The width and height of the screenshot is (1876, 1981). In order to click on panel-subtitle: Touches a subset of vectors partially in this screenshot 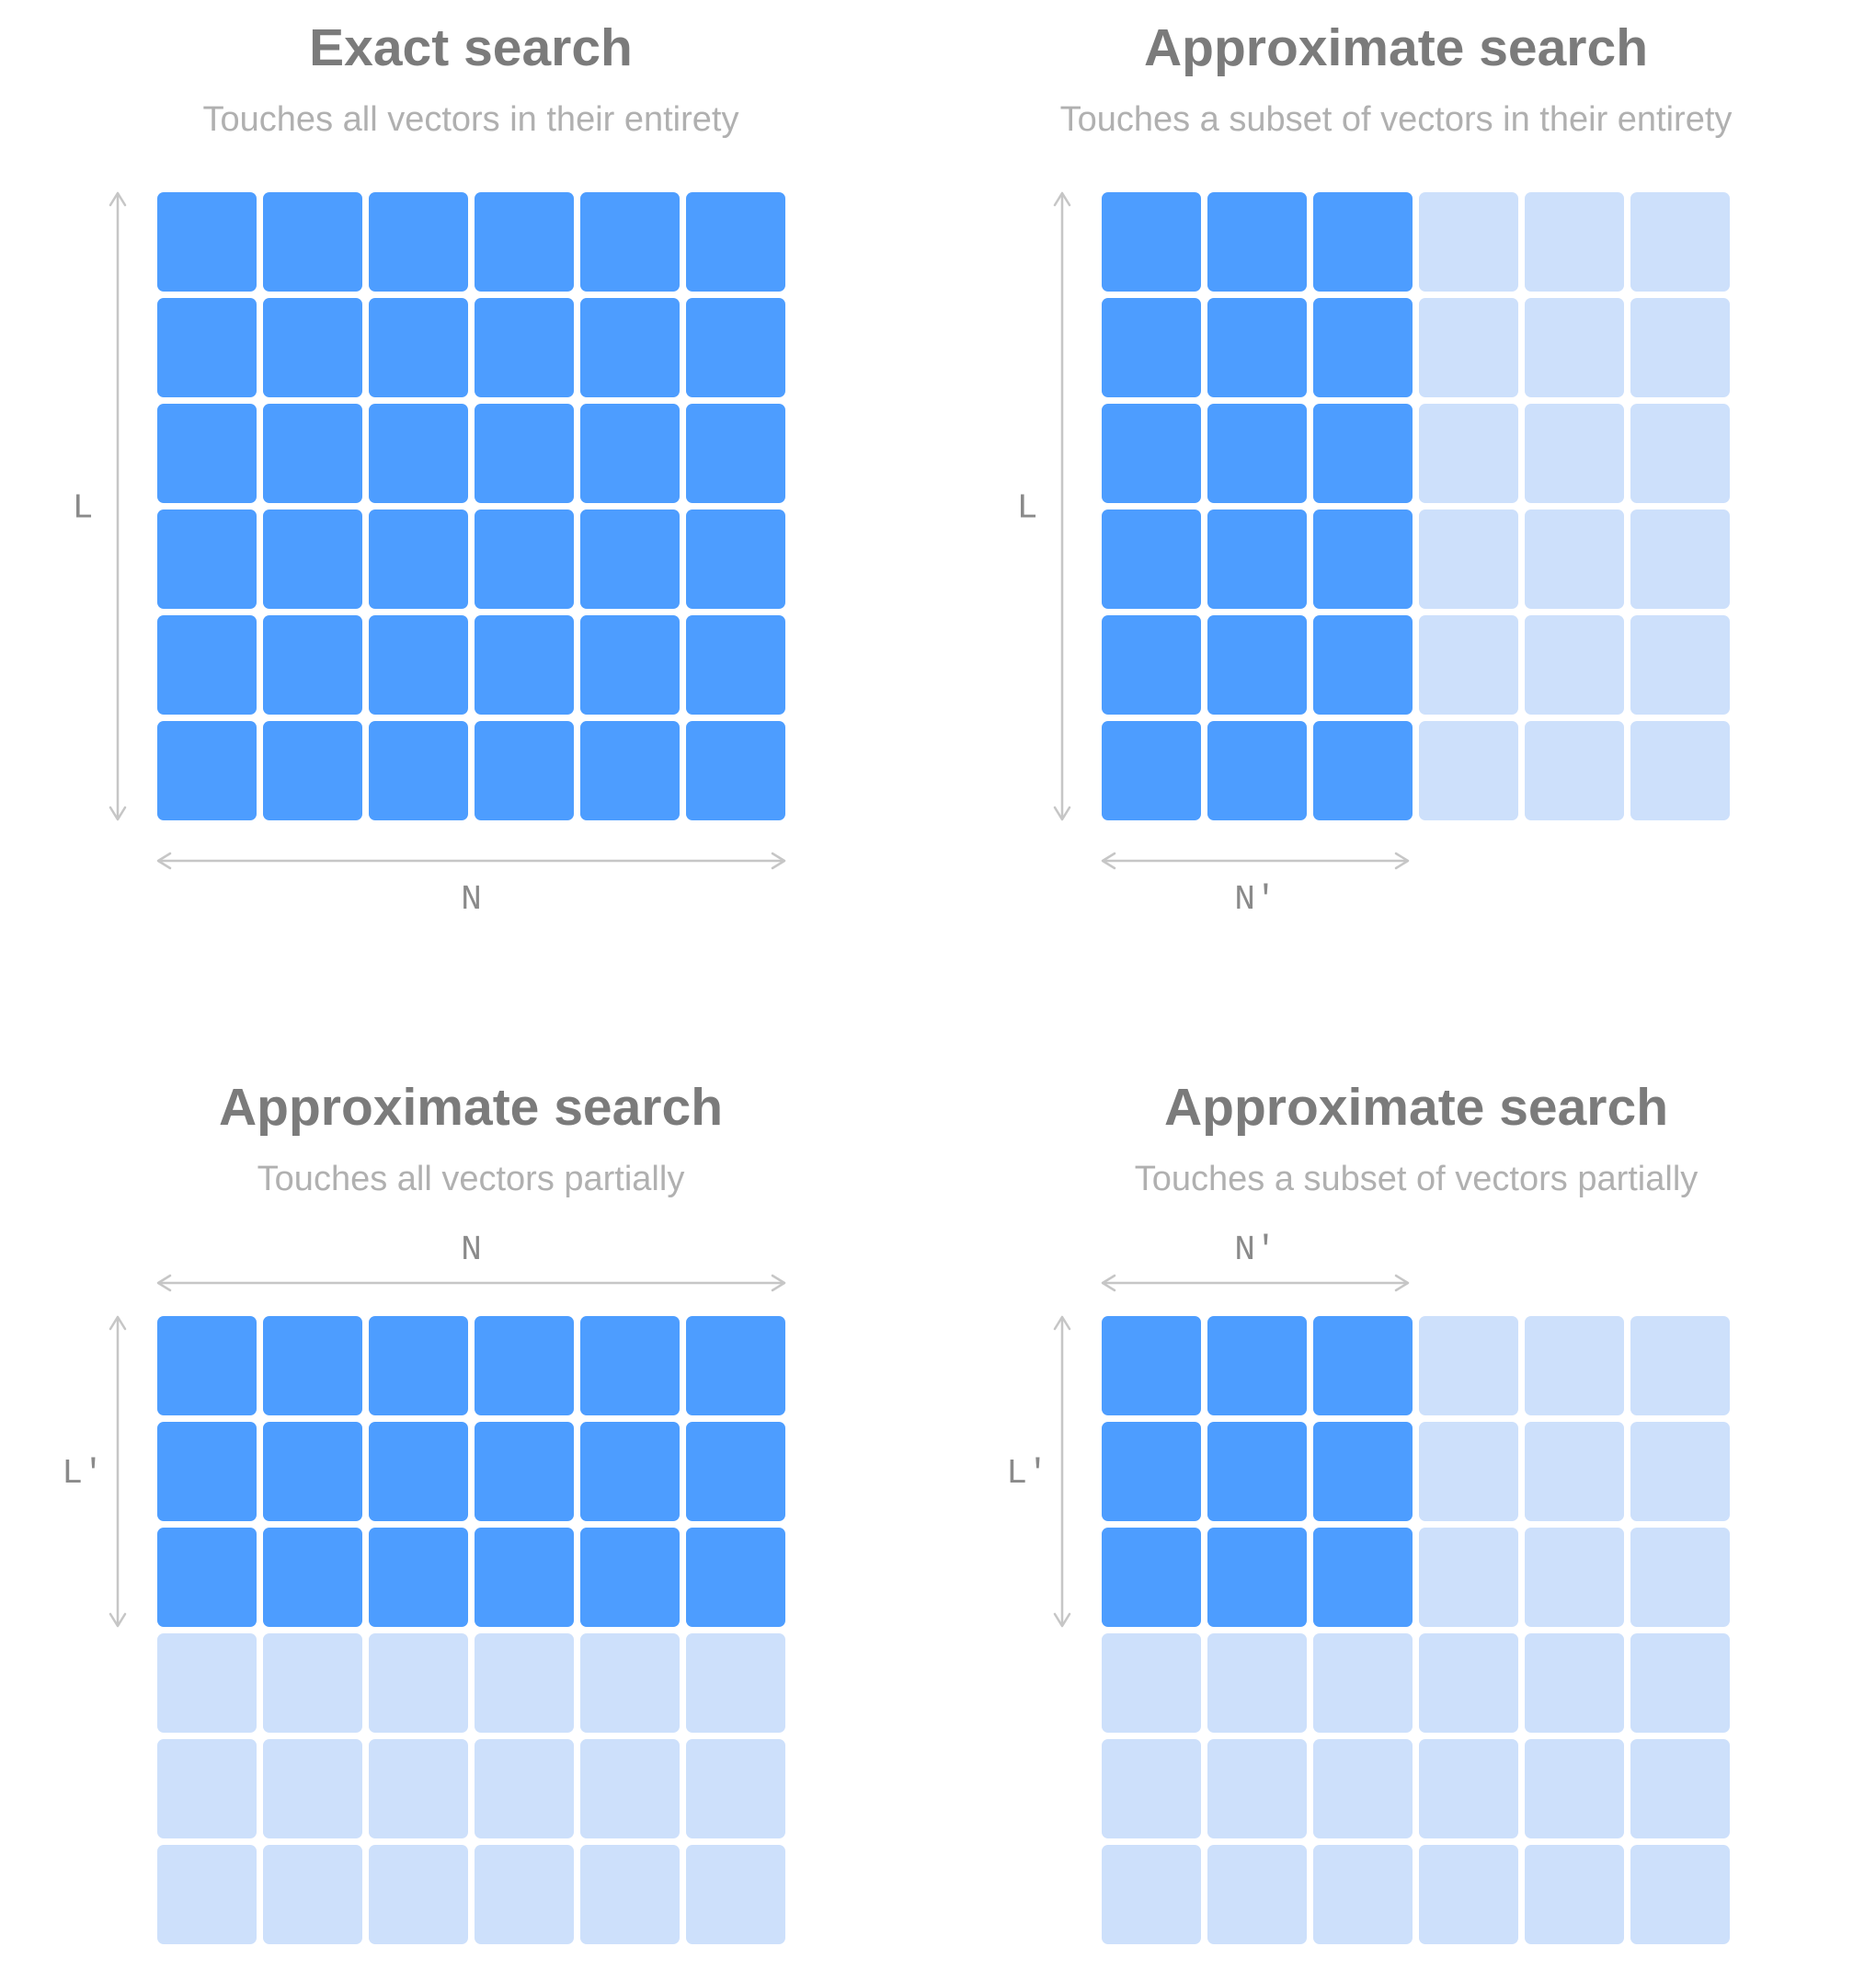, I will do `click(1417, 1179)`.